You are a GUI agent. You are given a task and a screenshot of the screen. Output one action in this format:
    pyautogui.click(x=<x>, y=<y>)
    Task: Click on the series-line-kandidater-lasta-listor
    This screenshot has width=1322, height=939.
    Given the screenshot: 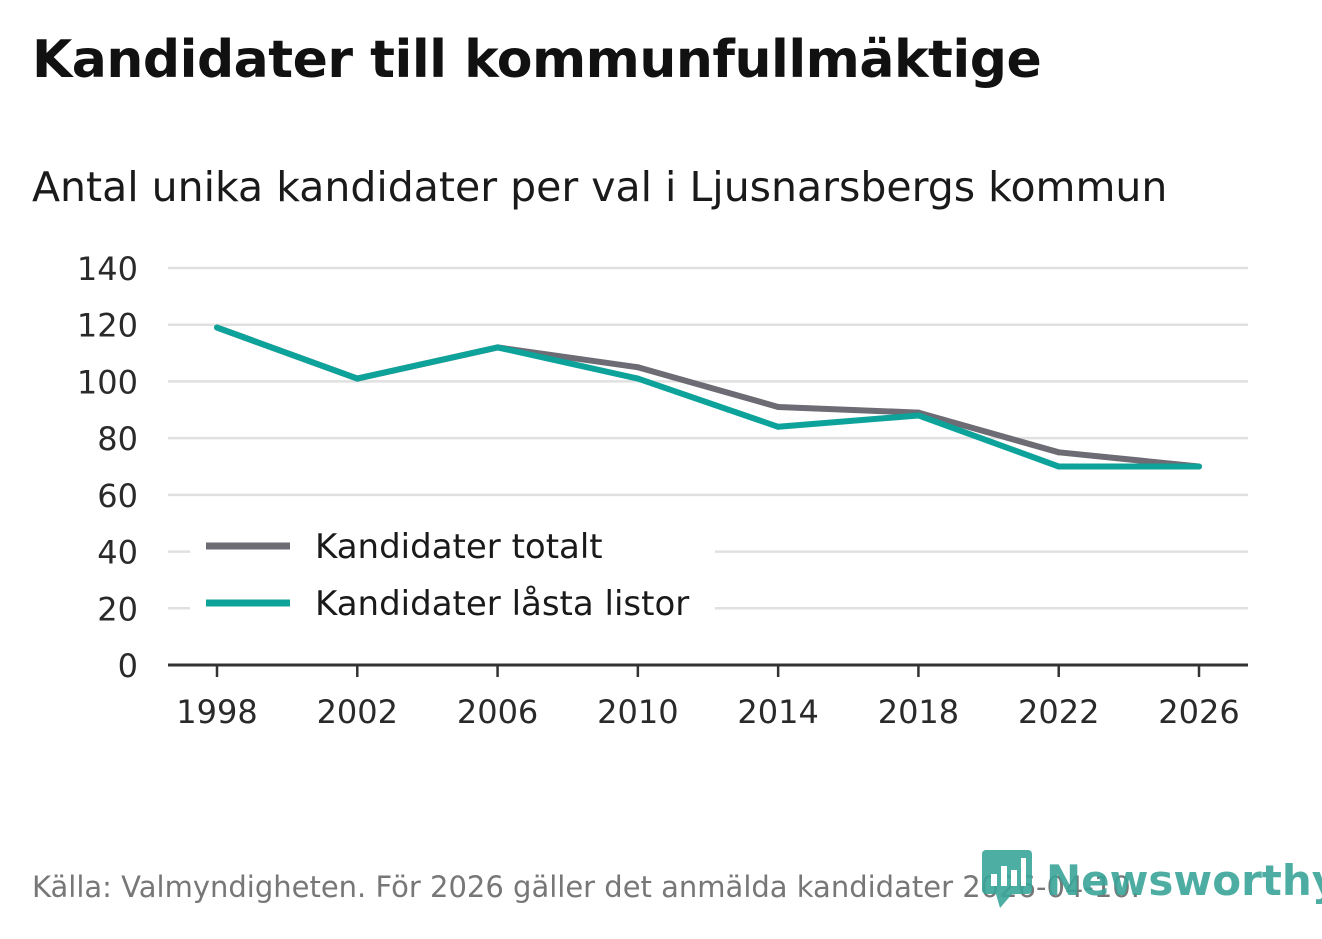 What is the action you would take?
    pyautogui.click(x=707, y=397)
    